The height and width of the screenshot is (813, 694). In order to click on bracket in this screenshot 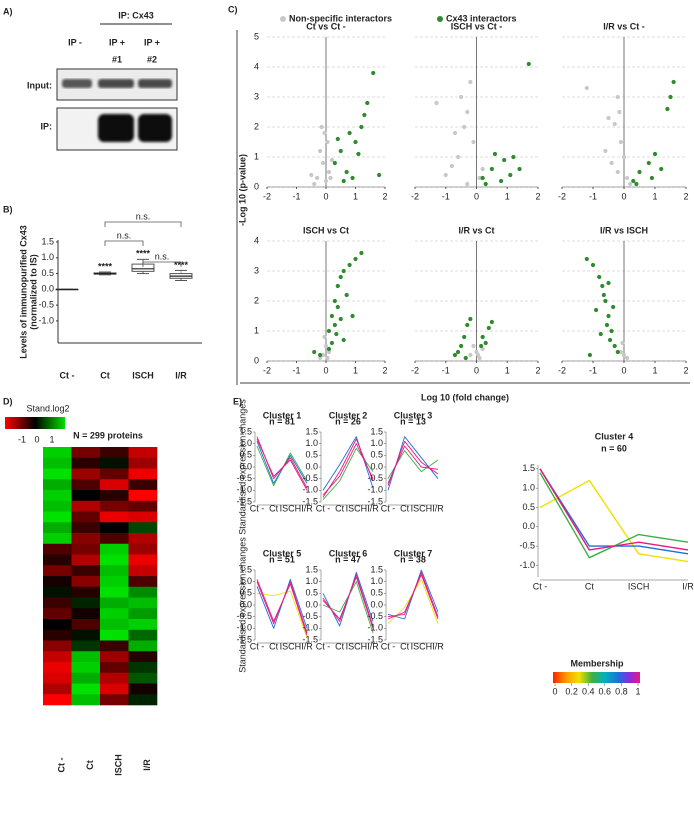, I will do `click(124, 243)`.